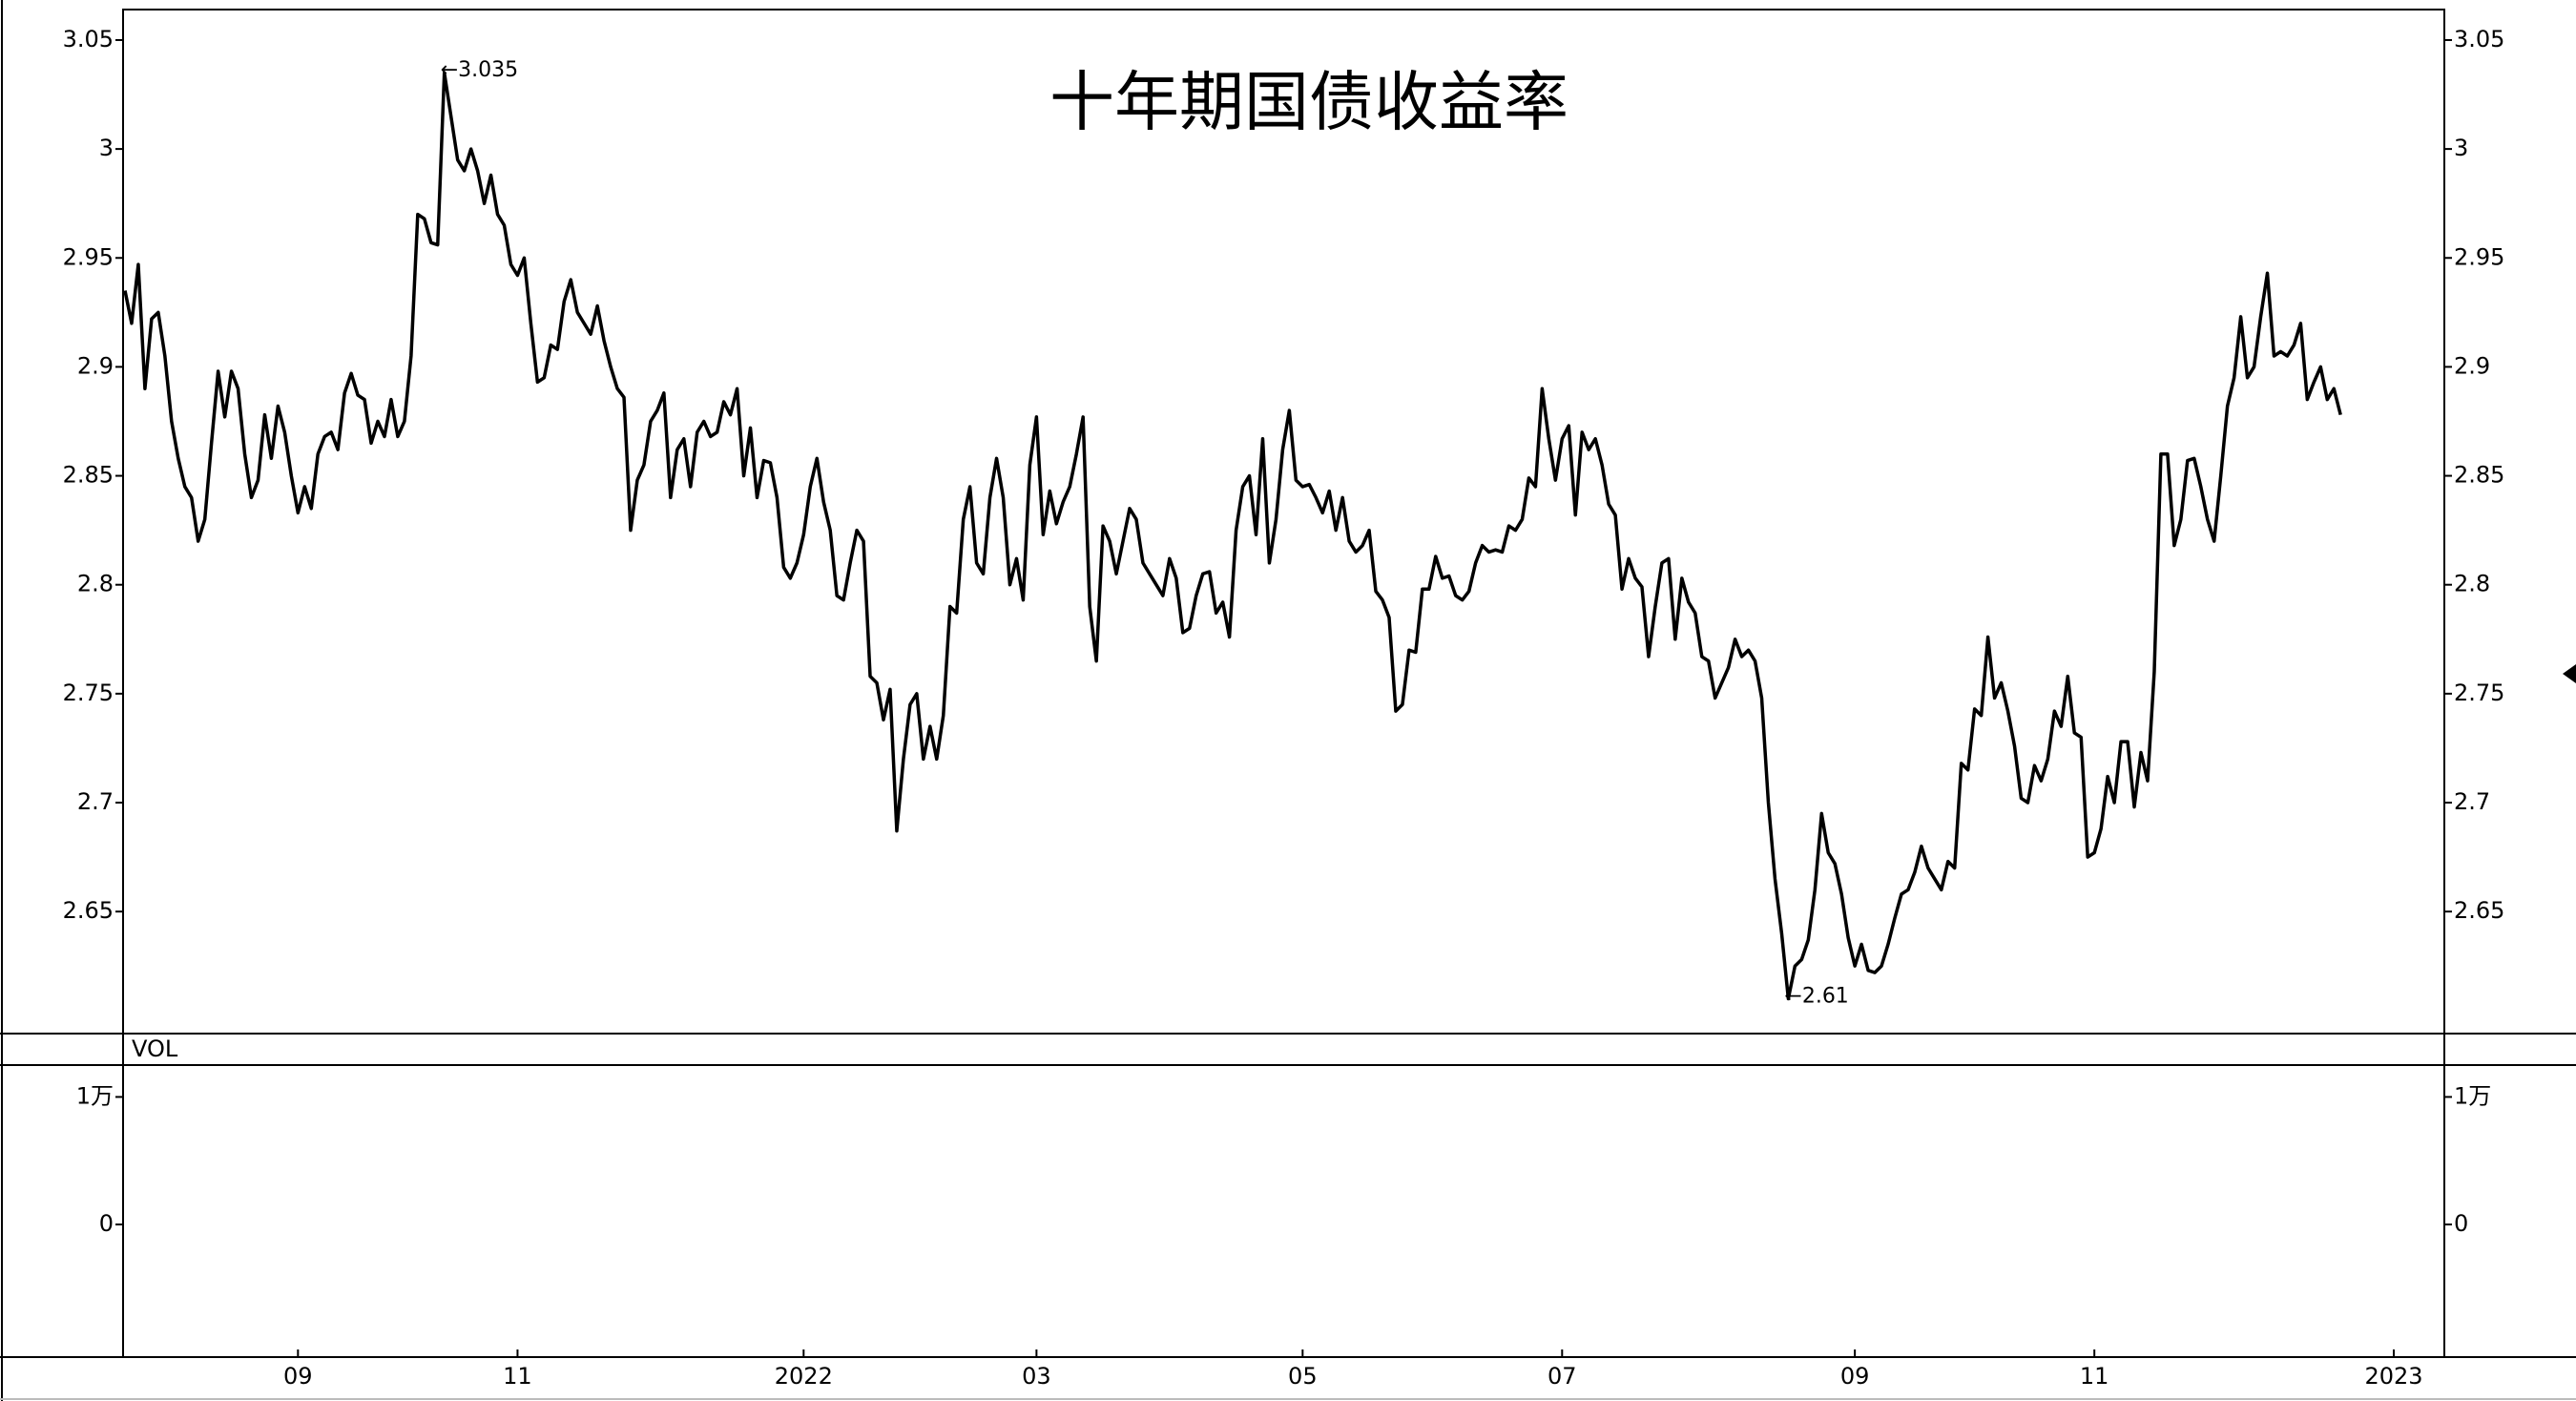 This screenshot has width=2576, height=1401. What do you see at coordinates (804, 1377) in the screenshot?
I see `x-tick-label: 2022` at bounding box center [804, 1377].